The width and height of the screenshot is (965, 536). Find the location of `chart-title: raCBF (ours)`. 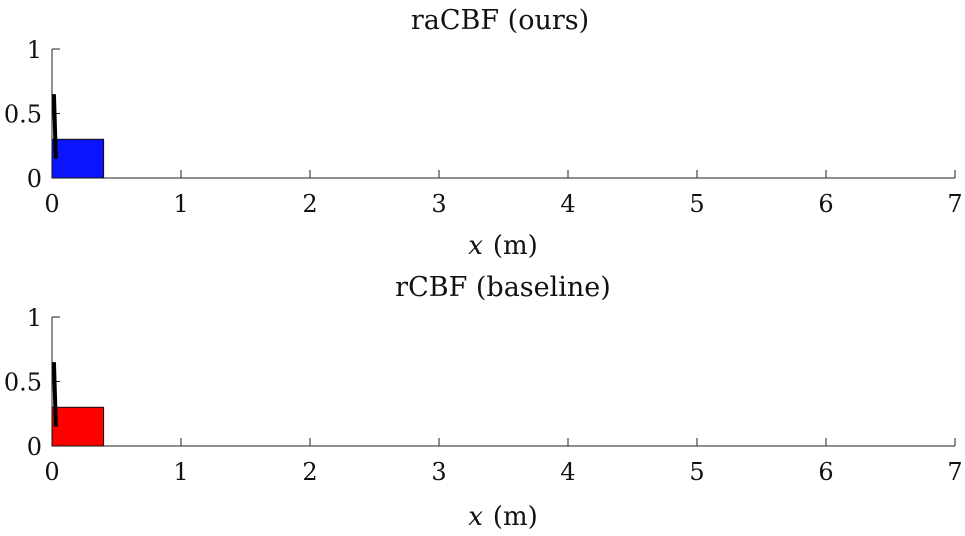

chart-title: raCBF (ours) is located at coordinates (500, 20).